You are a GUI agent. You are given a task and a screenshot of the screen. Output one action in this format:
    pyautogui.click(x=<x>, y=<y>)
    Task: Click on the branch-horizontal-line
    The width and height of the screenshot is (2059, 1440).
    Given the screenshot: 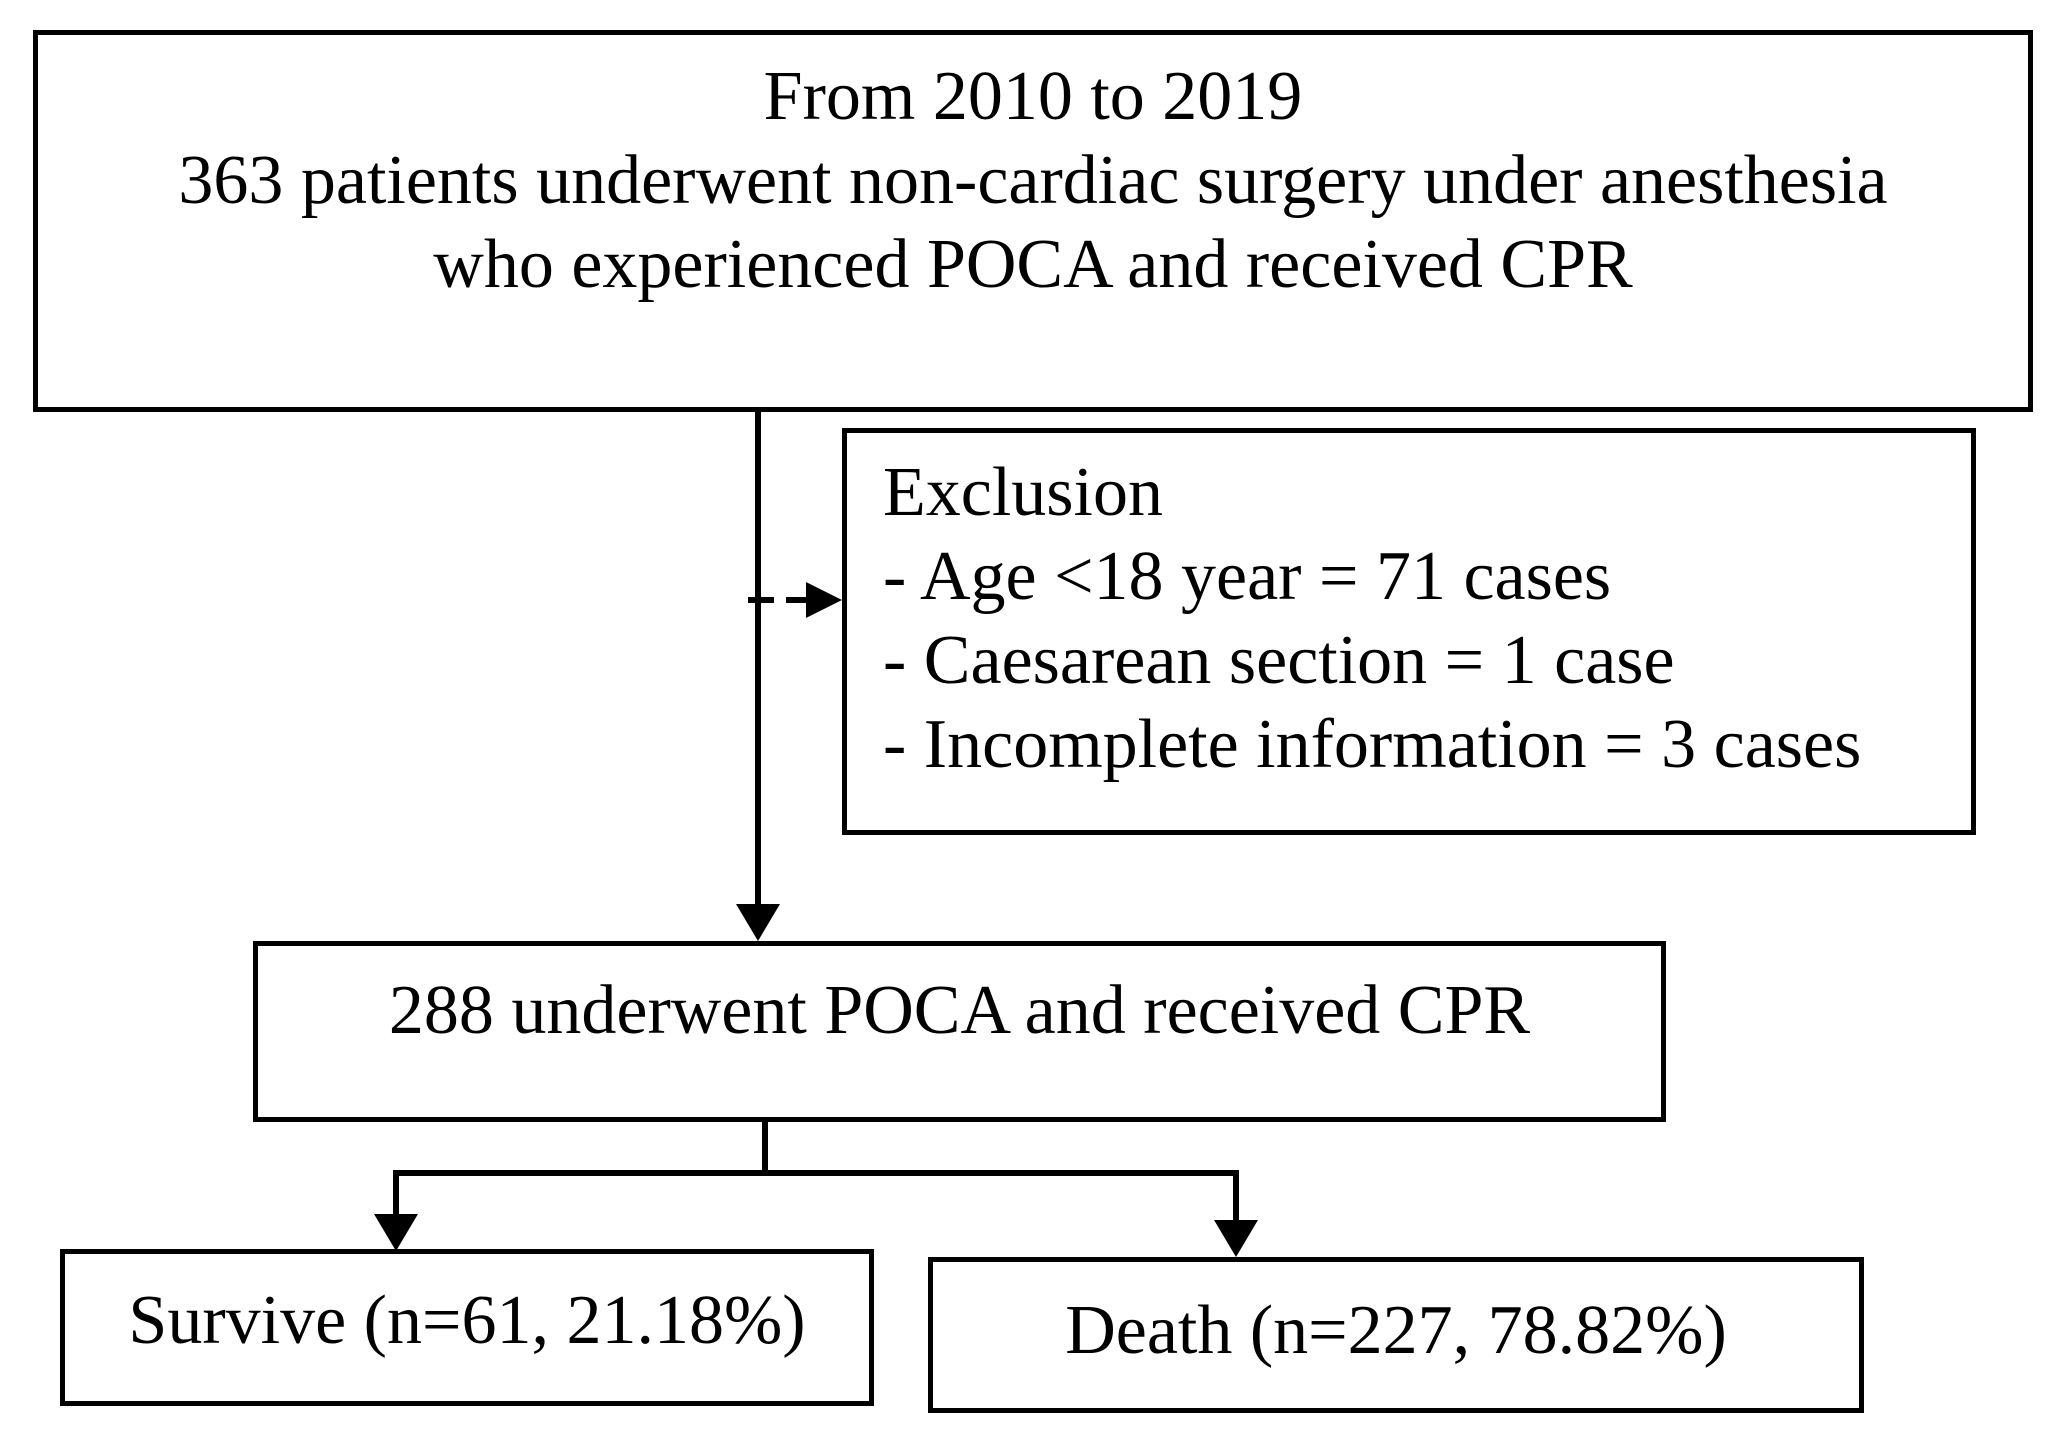 What is the action you would take?
    pyautogui.click(x=816, y=1173)
    